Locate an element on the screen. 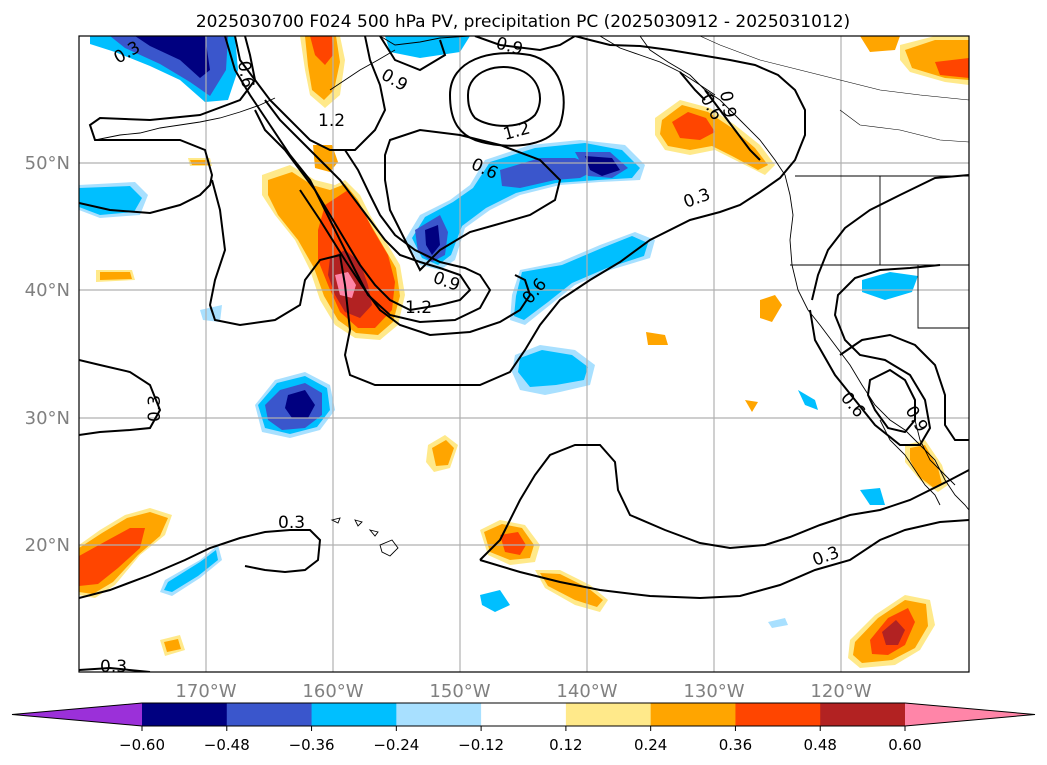 Image resolution: width=1047 pixels, height=765 pixels. lon-label: 130°W is located at coordinates (713, 691).